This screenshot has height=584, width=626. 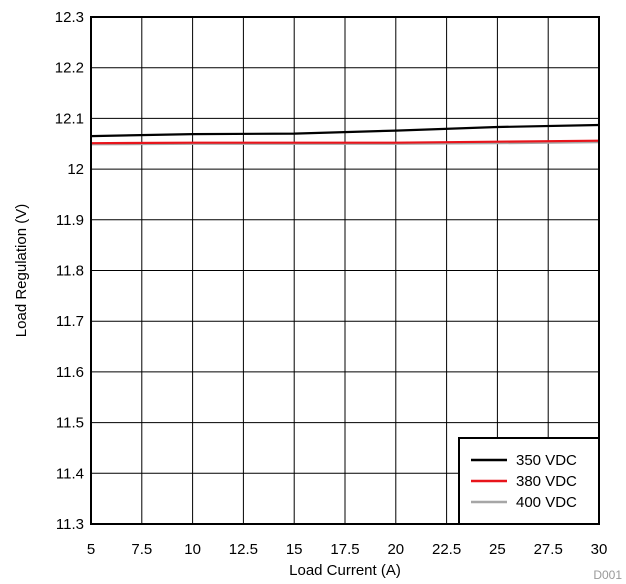 I want to click on series-line-350-vdc, so click(x=345, y=130).